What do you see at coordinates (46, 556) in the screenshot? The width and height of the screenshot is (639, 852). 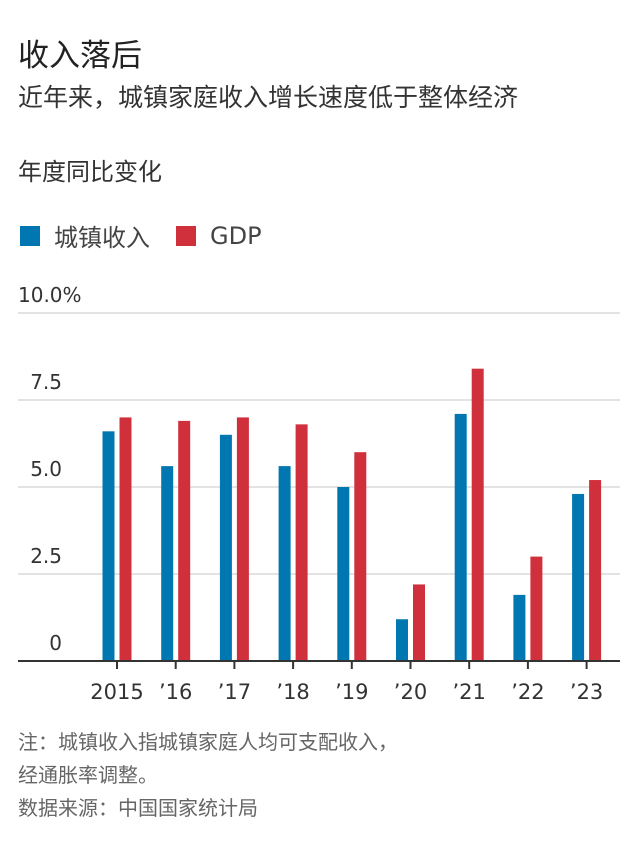 I see `y-tick-label: 2.5` at bounding box center [46, 556].